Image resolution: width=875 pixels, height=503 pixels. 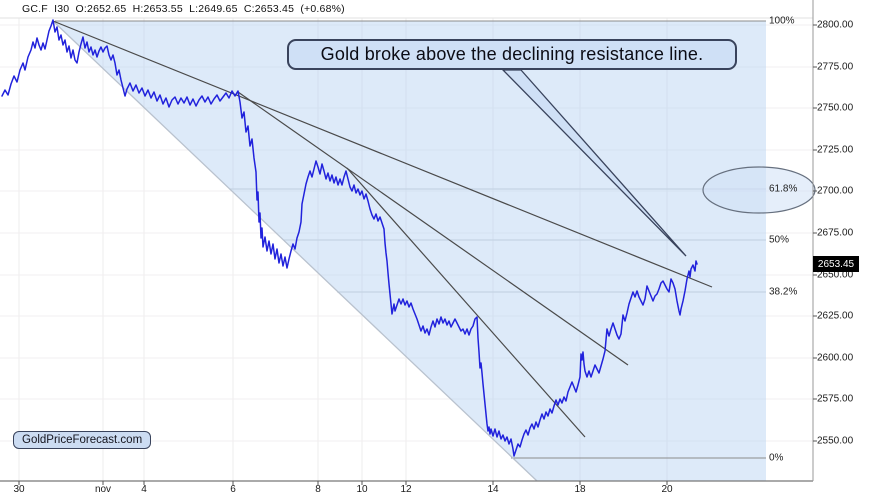 What do you see at coordinates (835, 399) in the screenshot?
I see `price-axis-label: 2575.00` at bounding box center [835, 399].